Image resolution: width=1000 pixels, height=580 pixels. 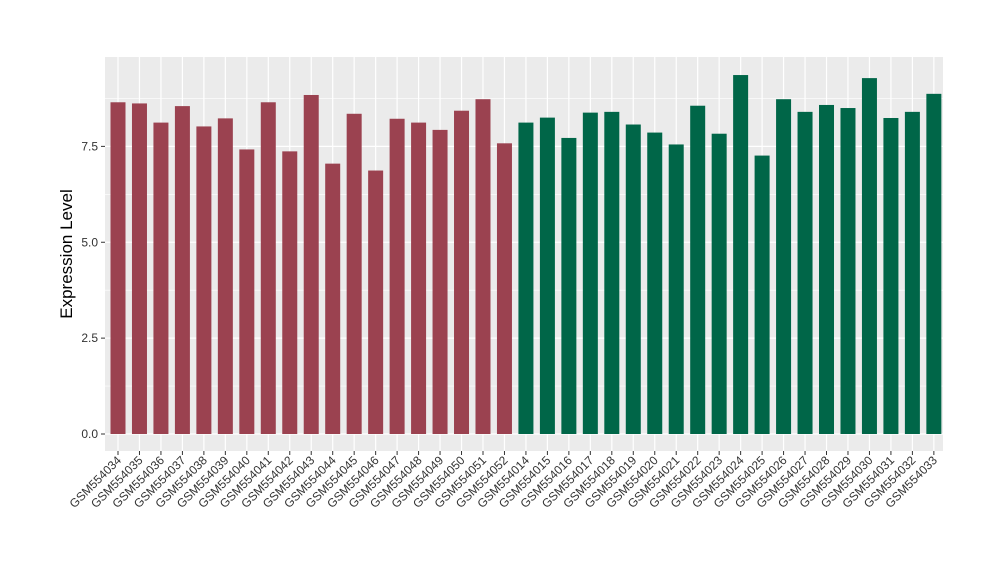 I want to click on y-axis-title: Expression Level, so click(x=66, y=253).